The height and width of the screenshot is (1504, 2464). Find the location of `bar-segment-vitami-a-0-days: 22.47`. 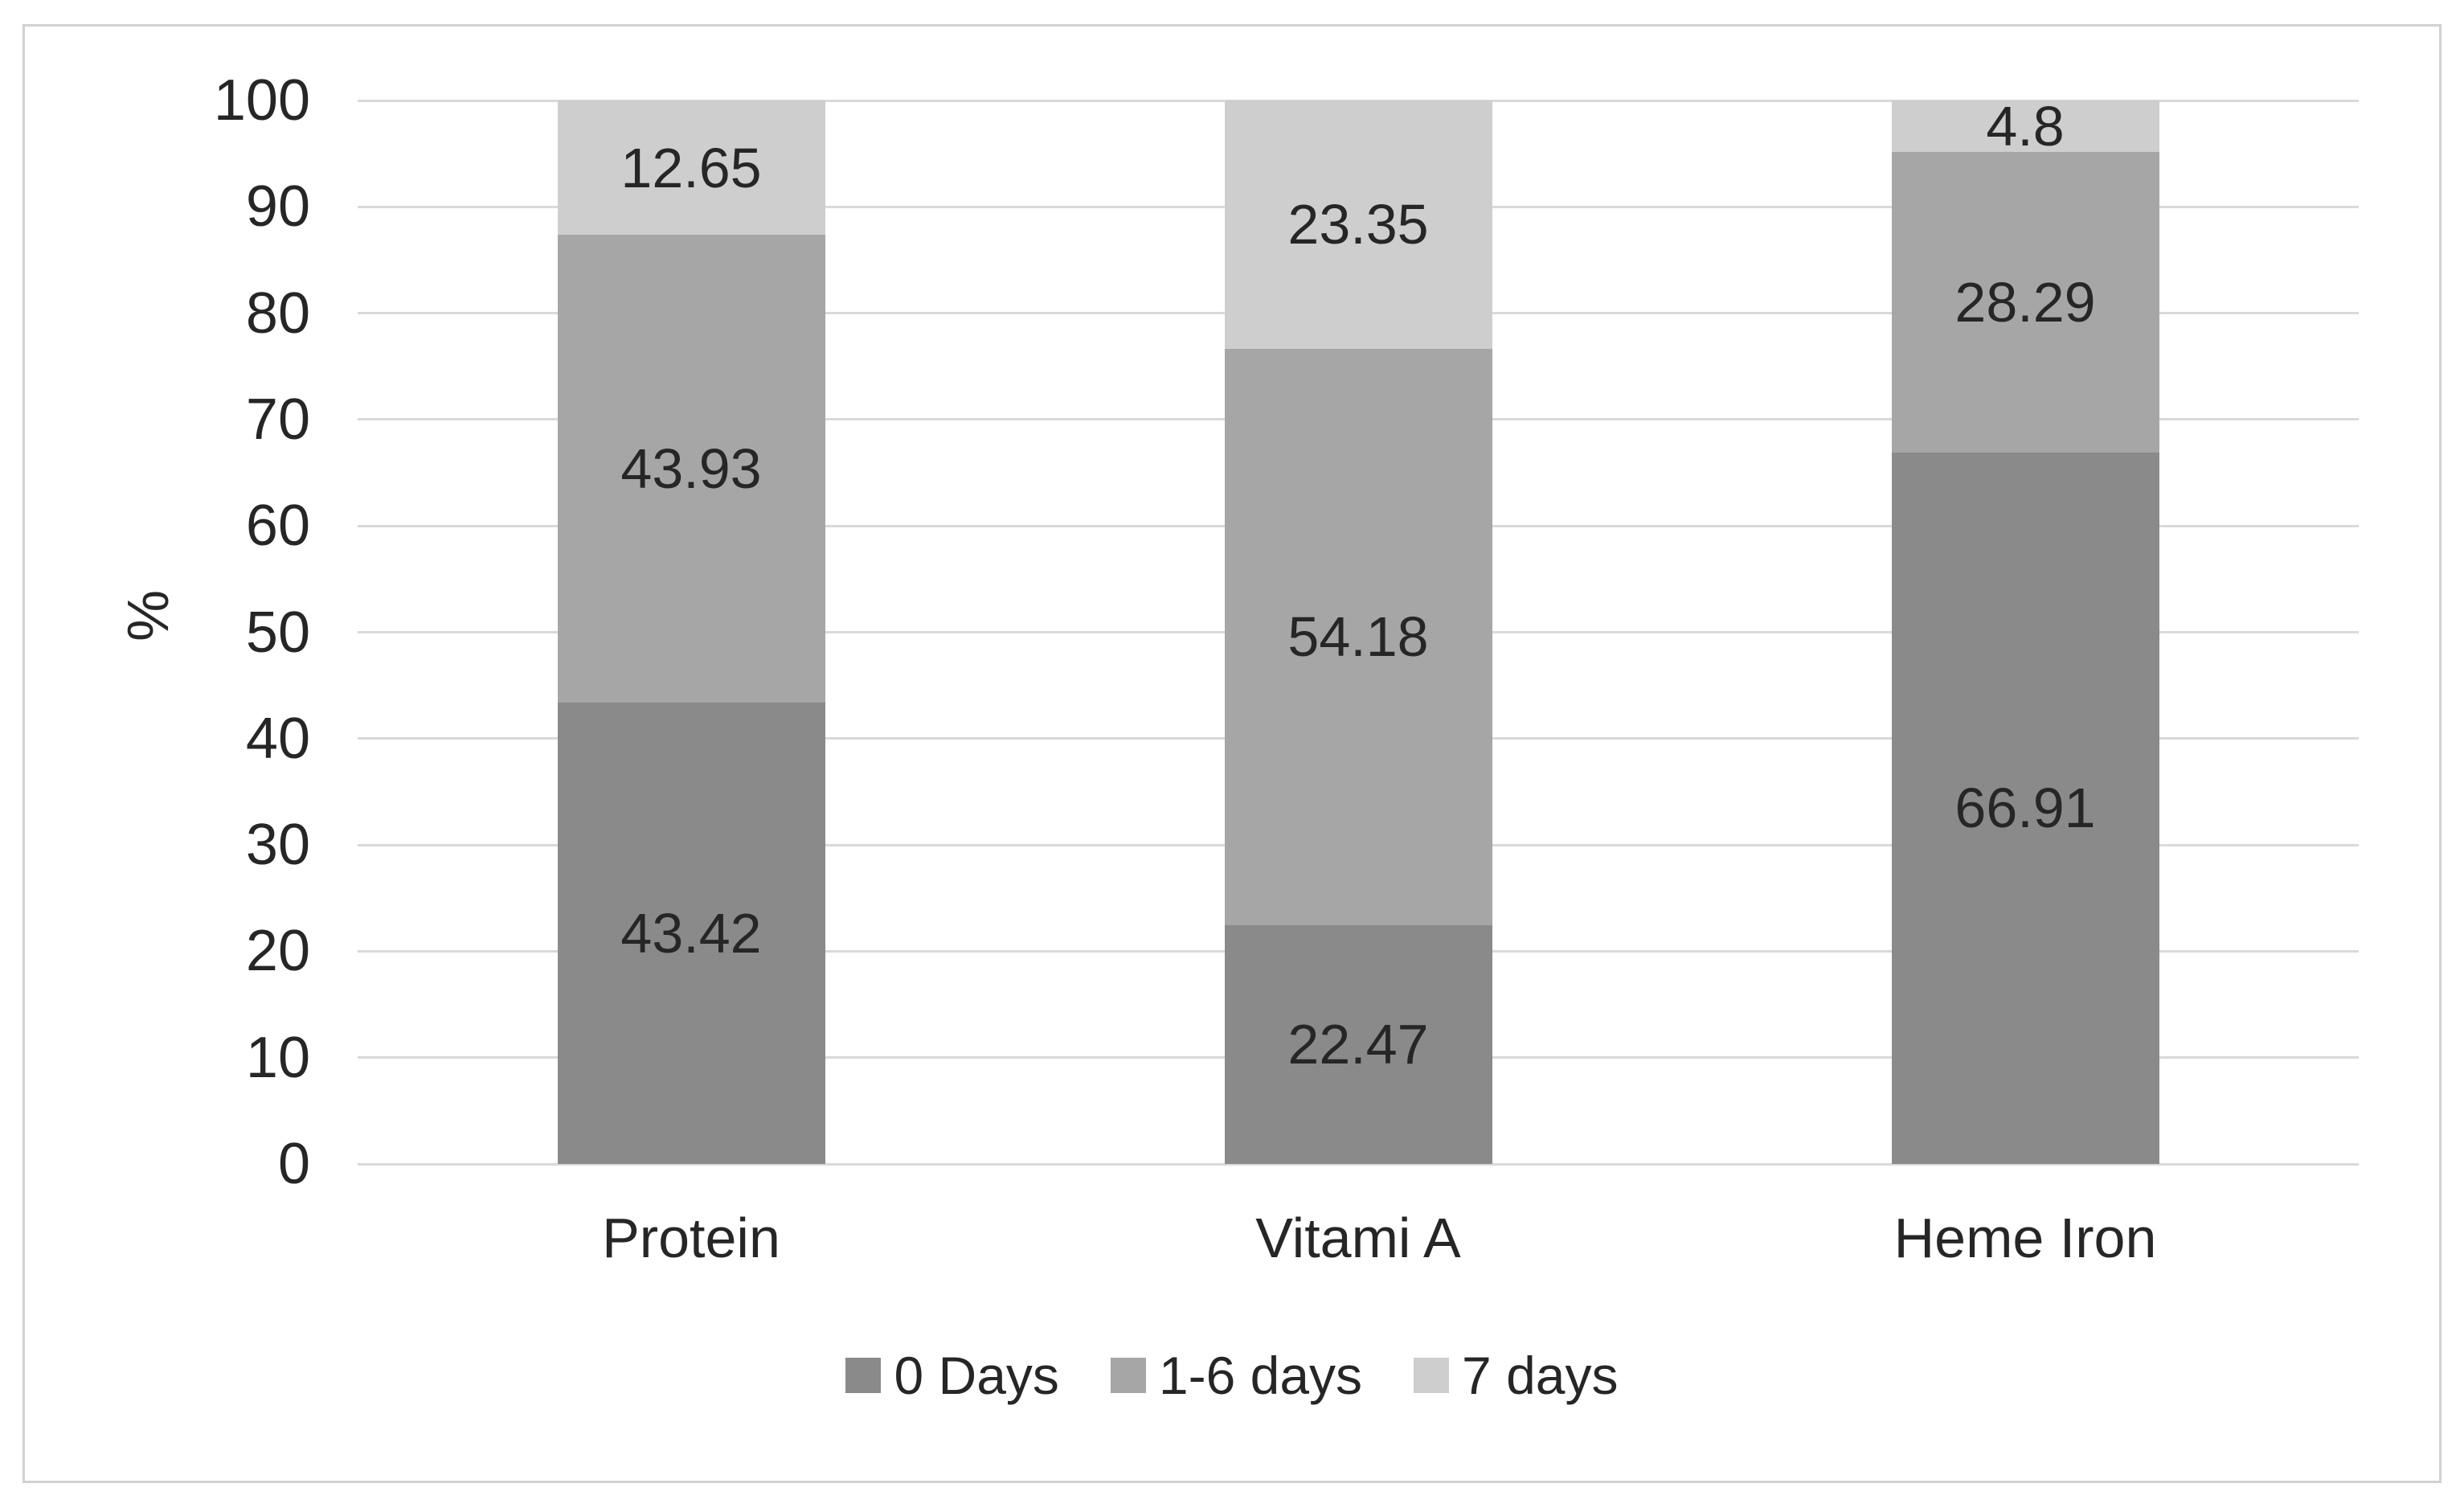

bar-segment-vitami-a-0-days: 22.47 is located at coordinates (1358, 1044).